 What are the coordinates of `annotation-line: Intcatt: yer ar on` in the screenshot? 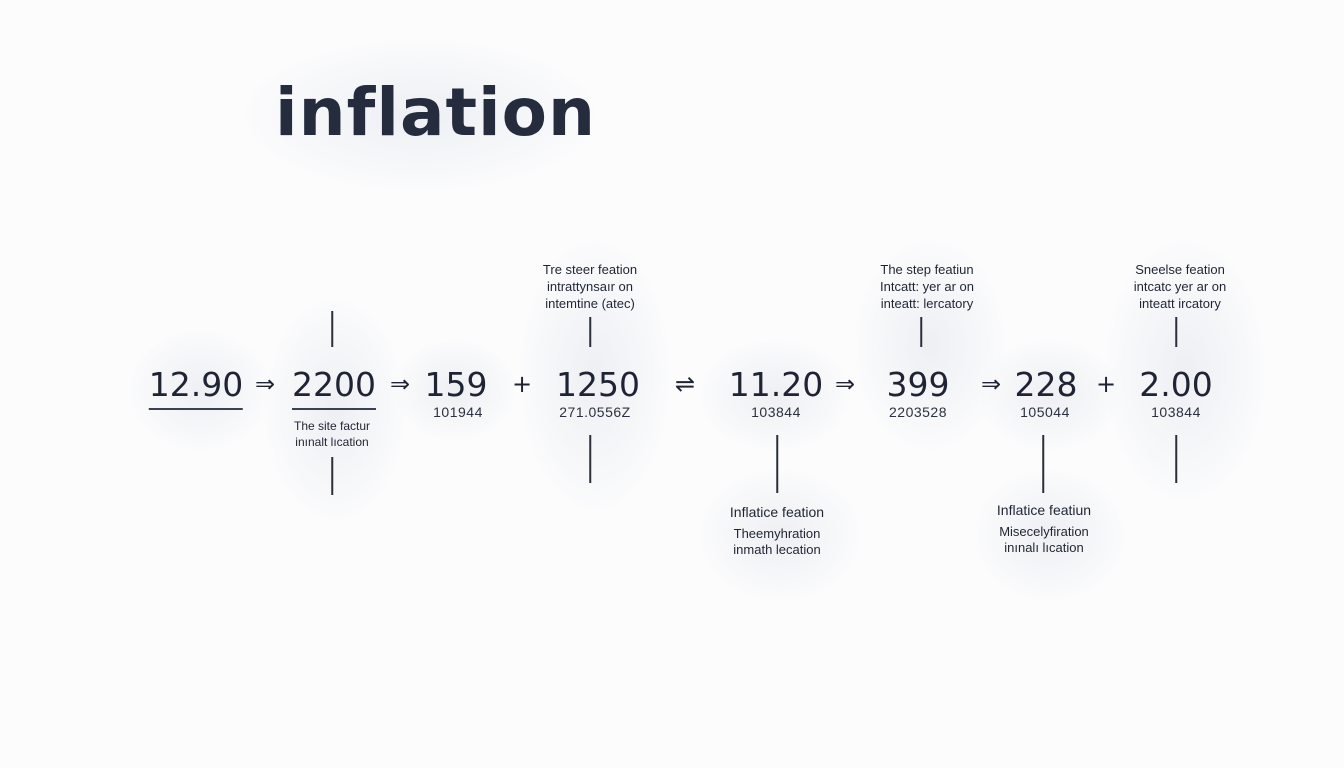 It's located at (927, 286).